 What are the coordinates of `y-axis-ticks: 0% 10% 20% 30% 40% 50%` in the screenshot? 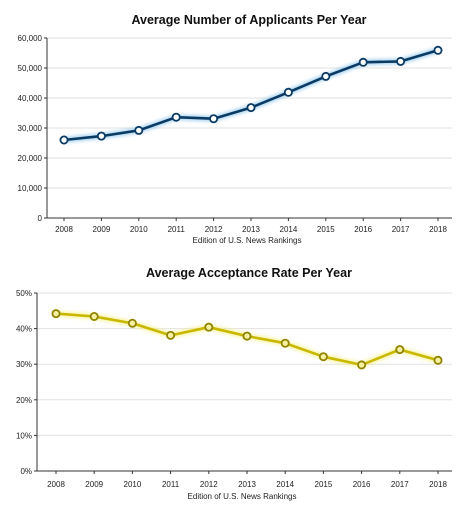 It's located at (26, 382).